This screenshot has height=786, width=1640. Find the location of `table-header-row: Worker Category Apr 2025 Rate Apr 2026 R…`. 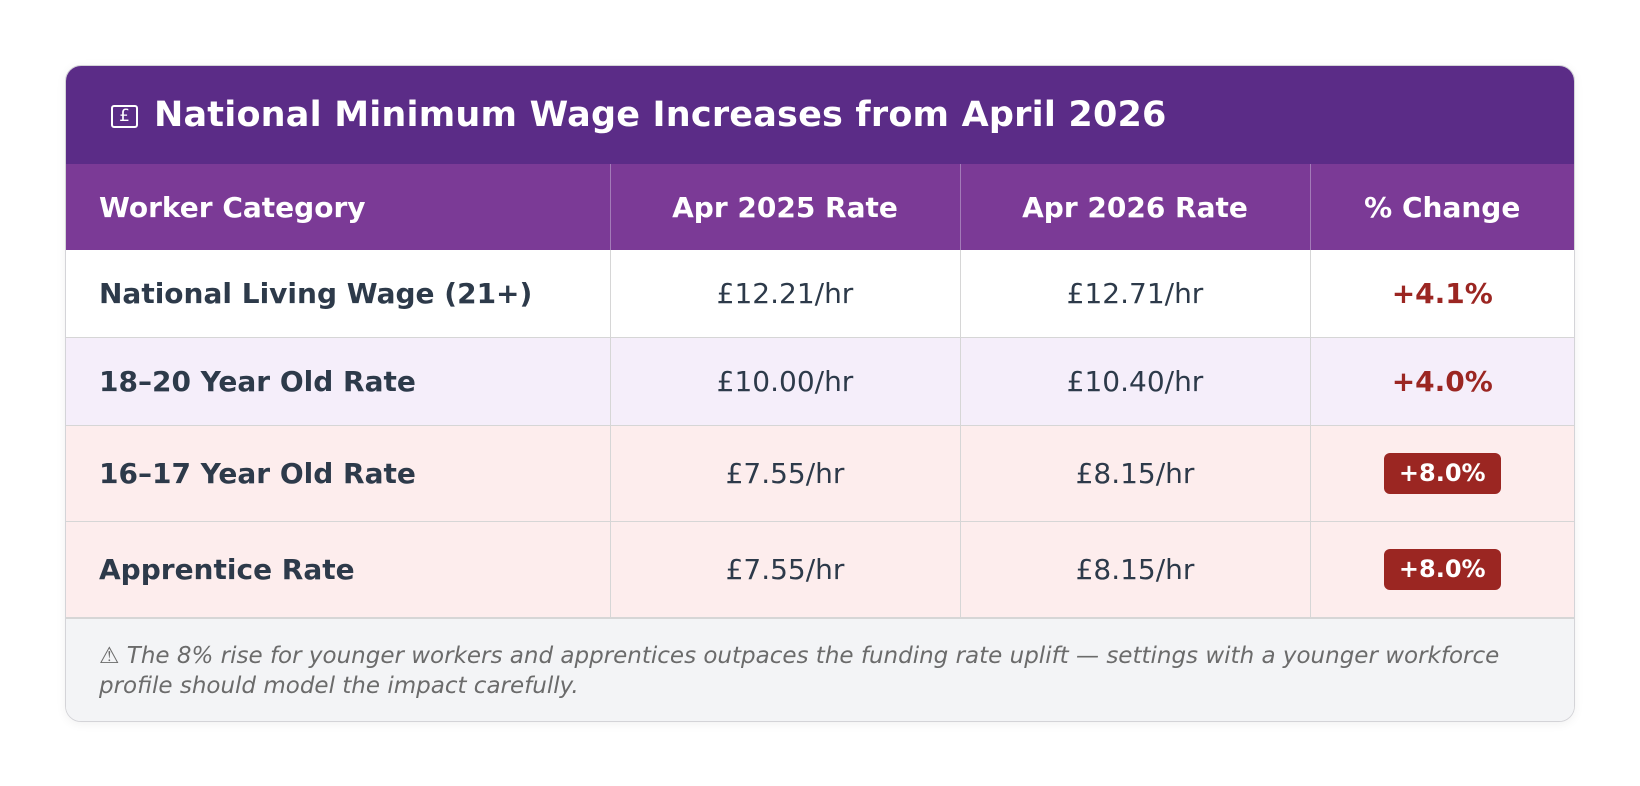

table-header-row: Worker Category Apr 2025 Rate Apr 2026 R… is located at coordinates (820, 207).